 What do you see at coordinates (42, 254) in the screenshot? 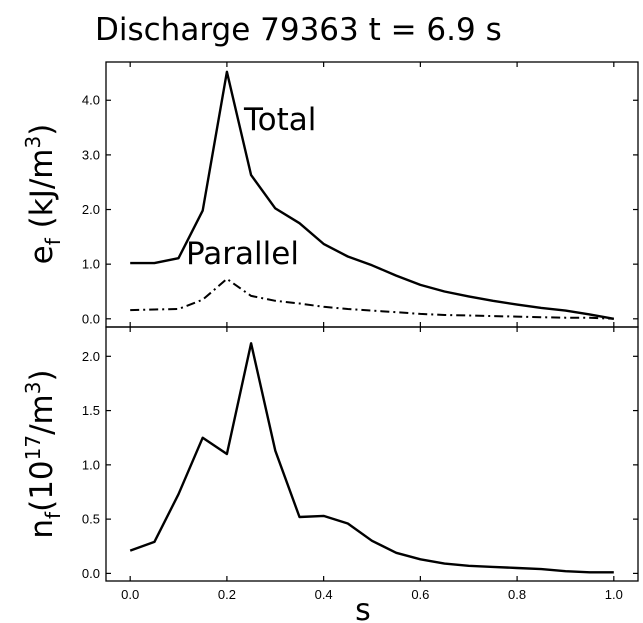
I see `top-ylabel-main: e` at bounding box center [42, 254].